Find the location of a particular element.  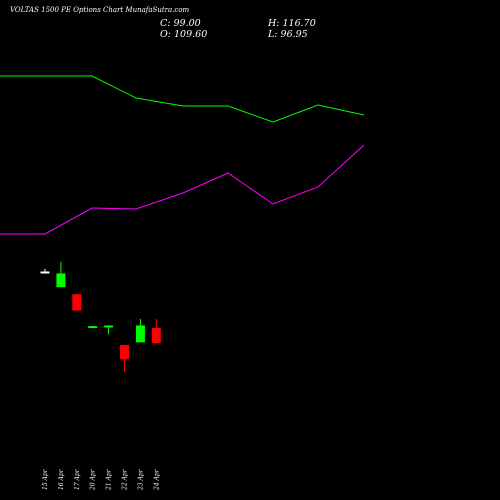

x-tick-label: 21 Apr is located at coordinates (109, 479).